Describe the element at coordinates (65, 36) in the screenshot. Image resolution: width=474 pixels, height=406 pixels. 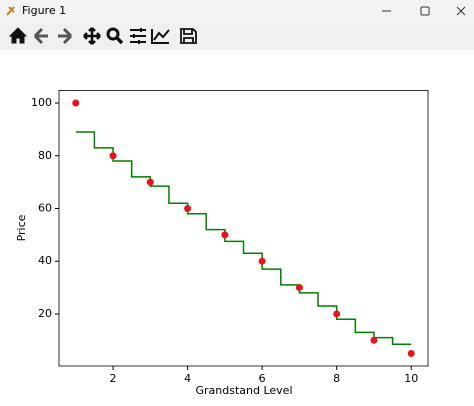
I see `forward-button` at that location.